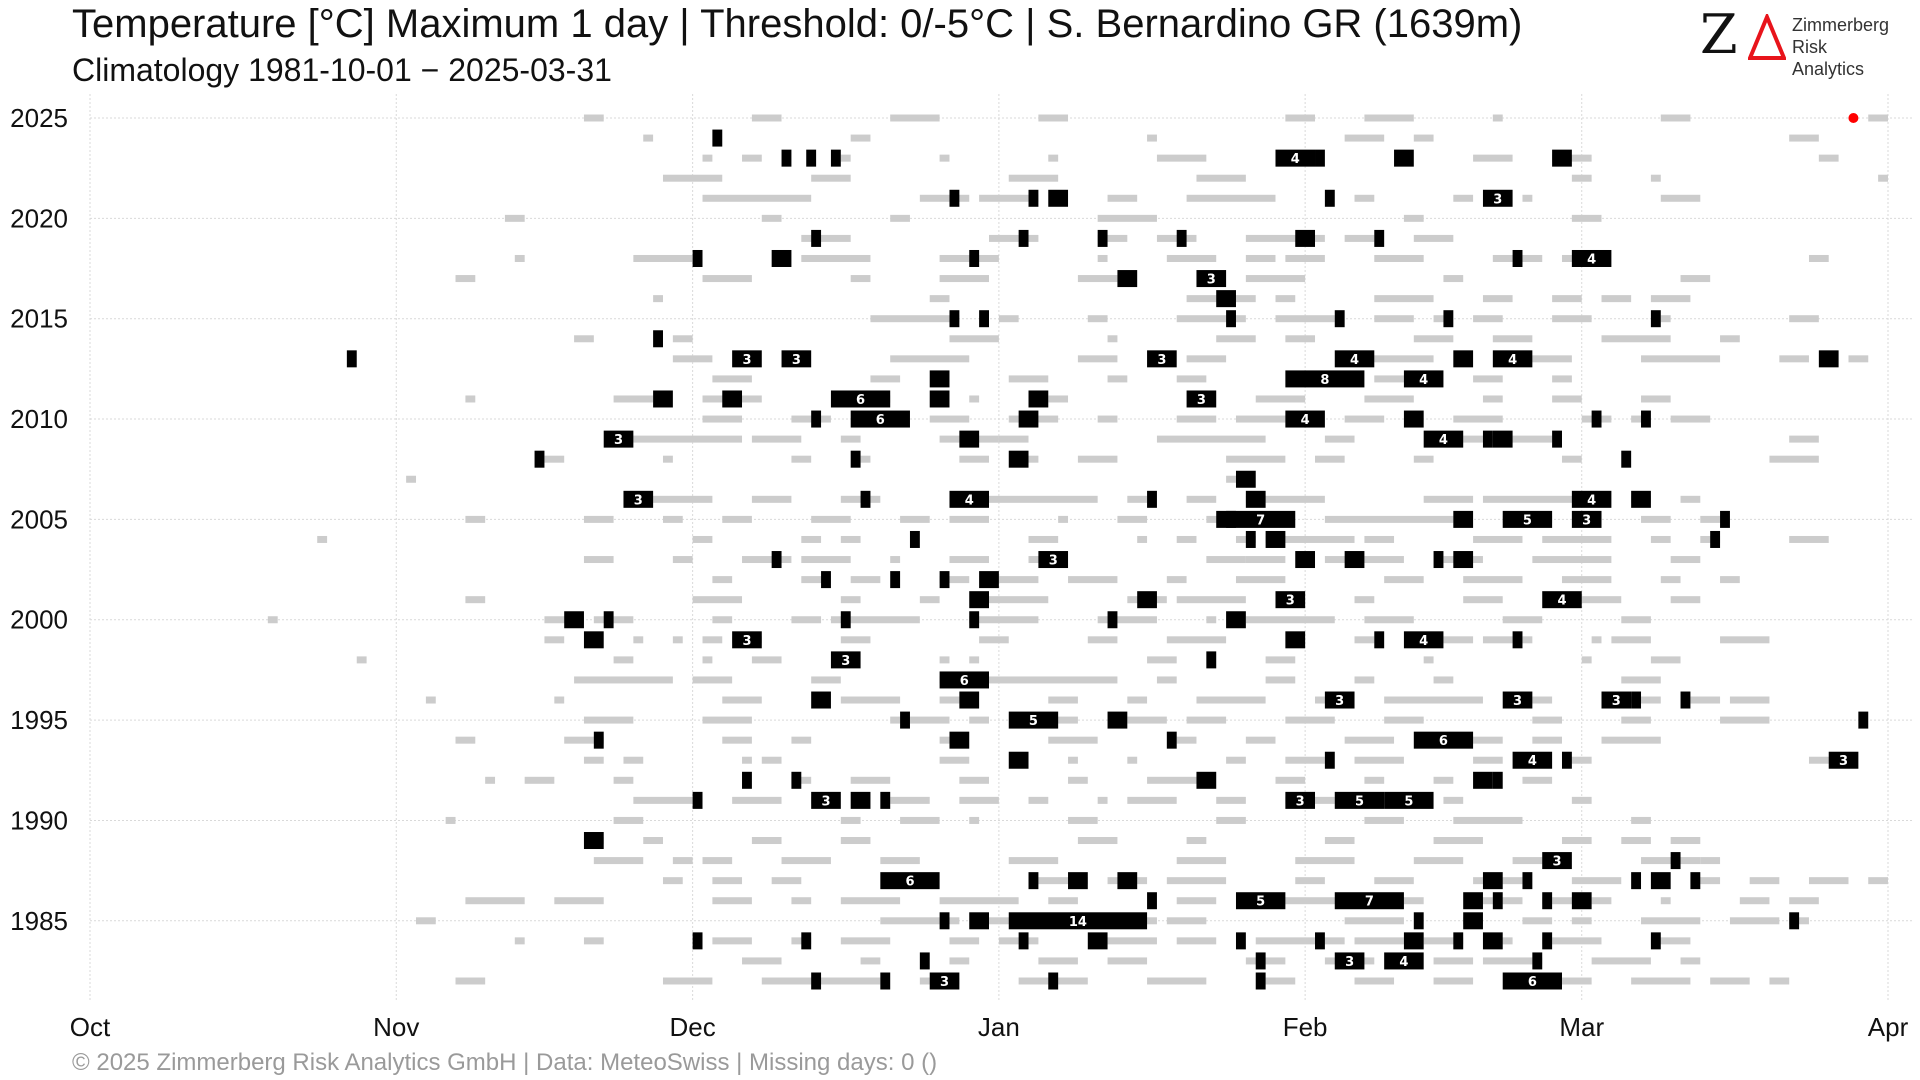 The image size is (1920, 1080). What do you see at coordinates (693, 1027) in the screenshot?
I see `x-tick-label: Dec` at bounding box center [693, 1027].